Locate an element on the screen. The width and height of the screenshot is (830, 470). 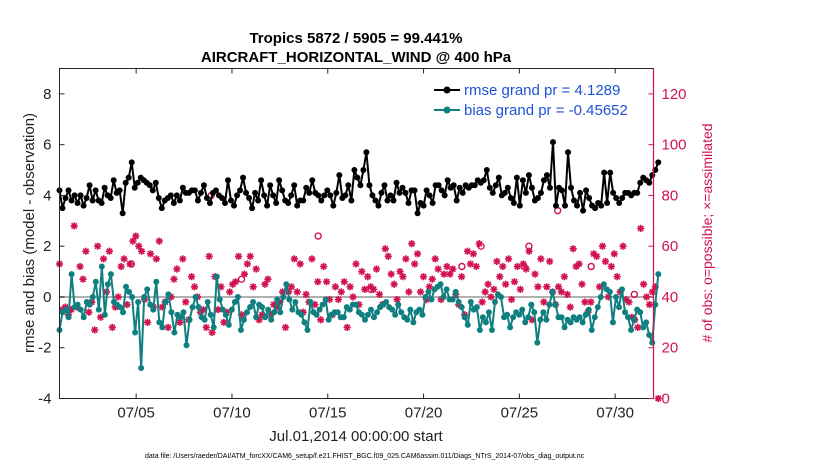
y-right-tick-label: 40 is located at coordinates (670, 297).